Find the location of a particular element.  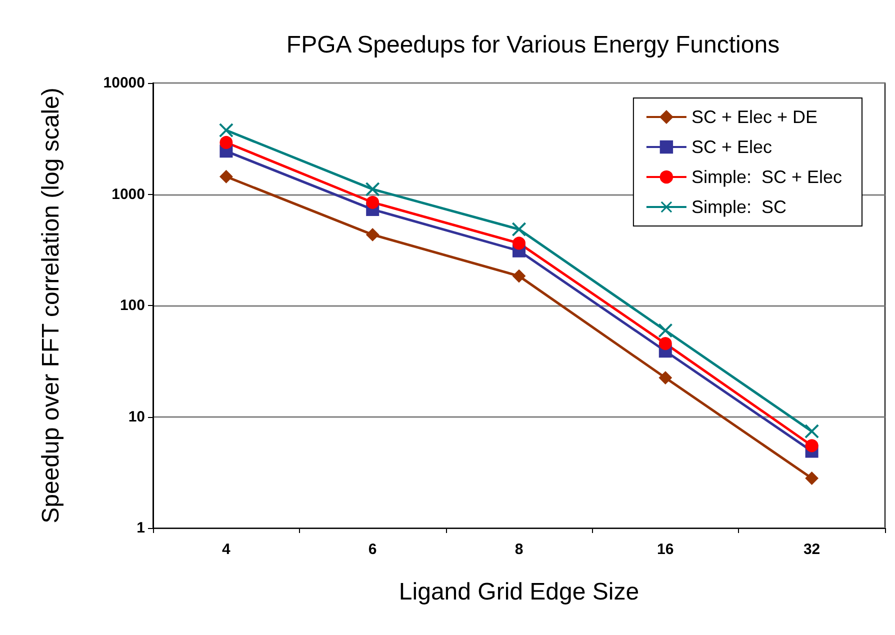

chart-title: FPGA Speedups for Various Energy Functions is located at coordinates (533, 45).